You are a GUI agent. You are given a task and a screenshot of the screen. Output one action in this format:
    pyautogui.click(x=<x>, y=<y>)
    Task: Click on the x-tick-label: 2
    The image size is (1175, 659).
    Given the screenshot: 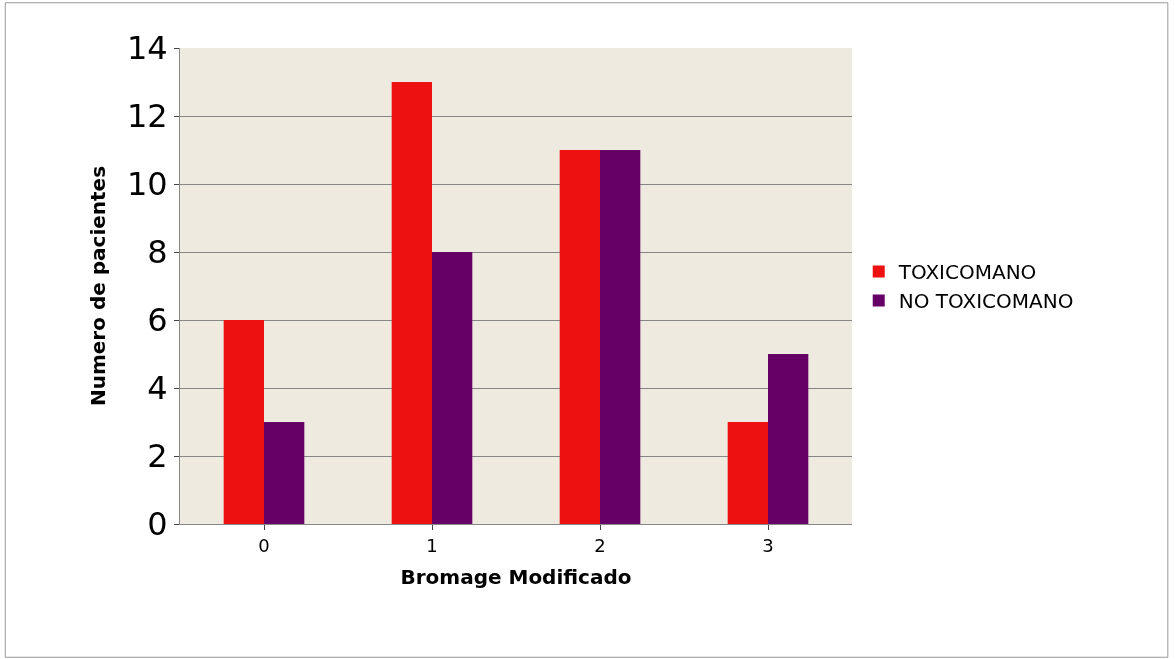 What is the action you would take?
    pyautogui.click(x=600, y=545)
    